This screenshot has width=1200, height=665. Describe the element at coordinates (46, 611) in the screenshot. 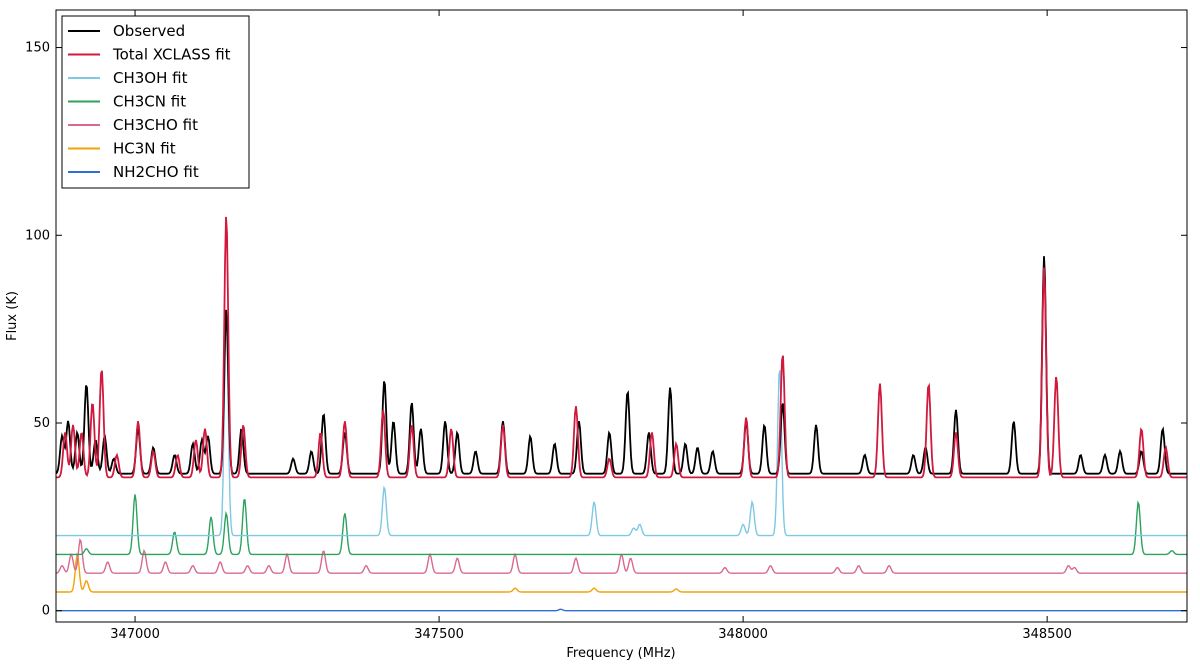

I see `y-tick-label: 0` at that location.